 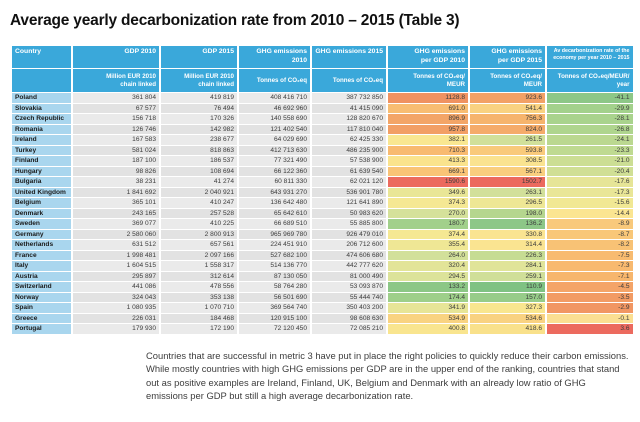 What do you see at coordinates (199, 140) in the screenshot?
I see `gdp-2015-cell: 238 677` at bounding box center [199, 140].